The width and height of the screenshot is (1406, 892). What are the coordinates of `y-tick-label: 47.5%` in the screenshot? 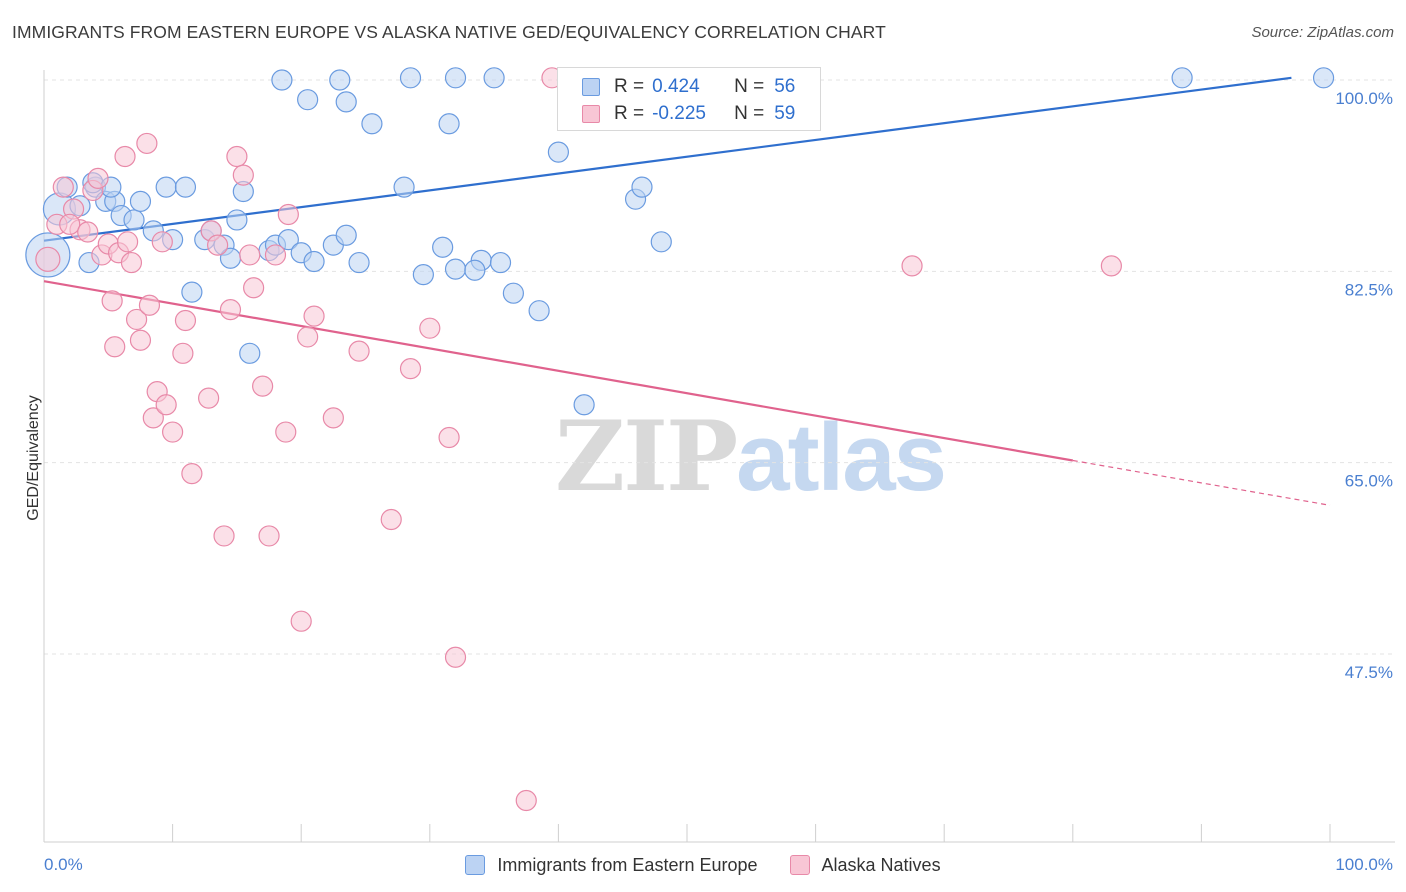 It's located at (1369, 672).